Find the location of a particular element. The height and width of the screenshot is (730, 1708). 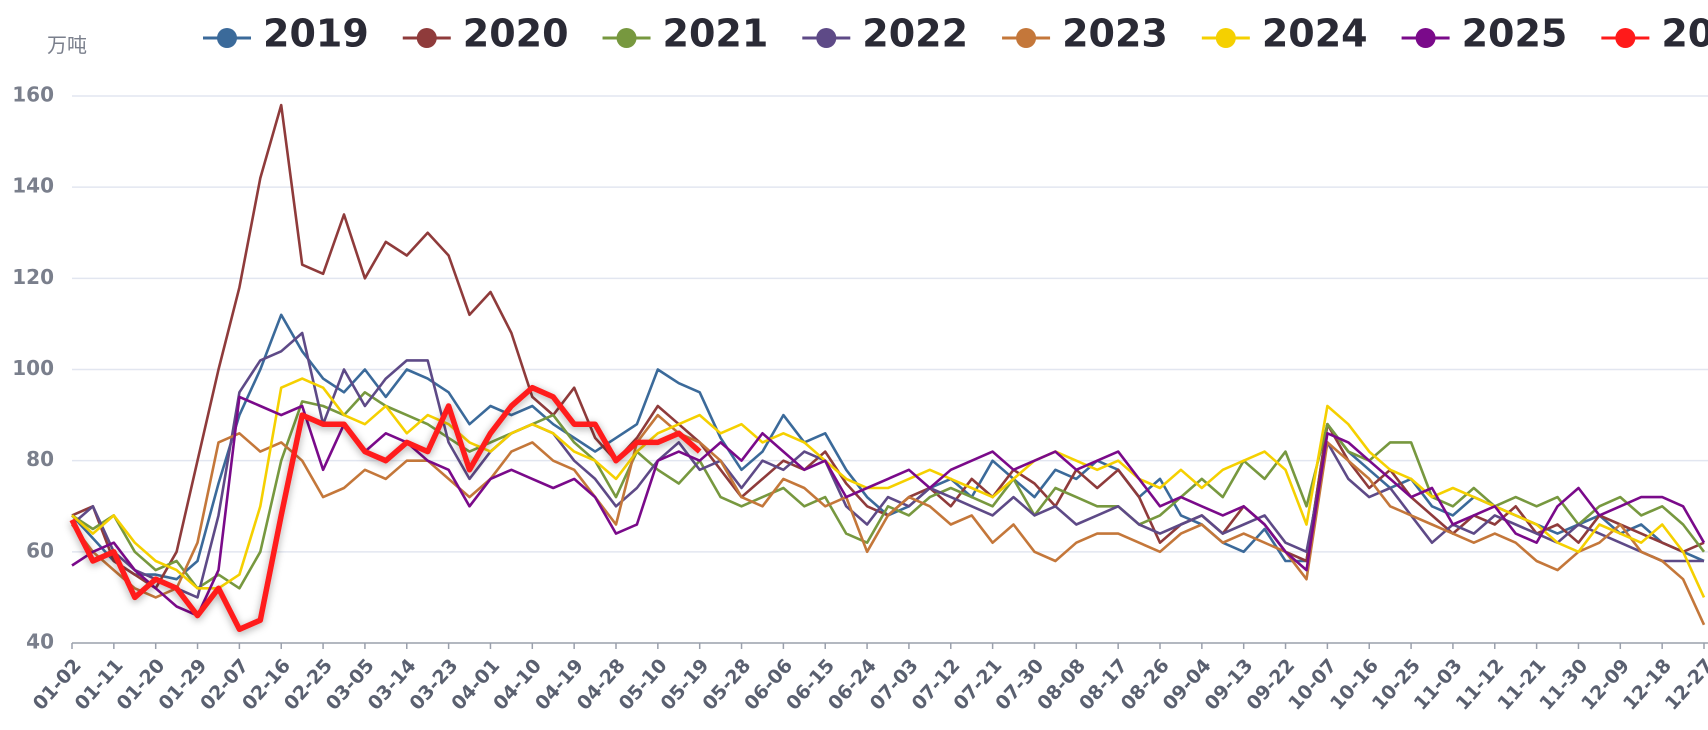

legend-label: 2021 is located at coordinates (716, 34).